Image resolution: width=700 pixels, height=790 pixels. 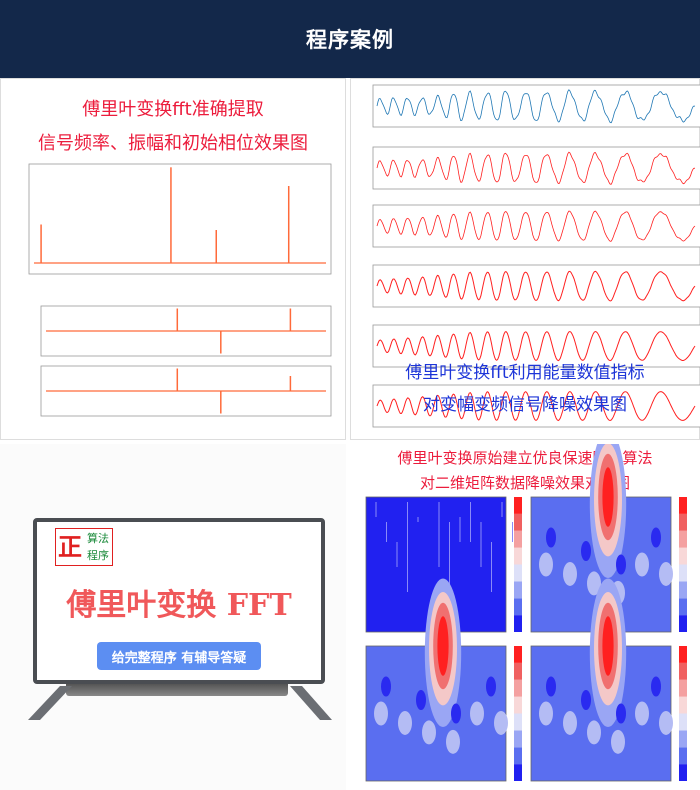 I want to click on logo-mark: 正, so click(x=70, y=547).